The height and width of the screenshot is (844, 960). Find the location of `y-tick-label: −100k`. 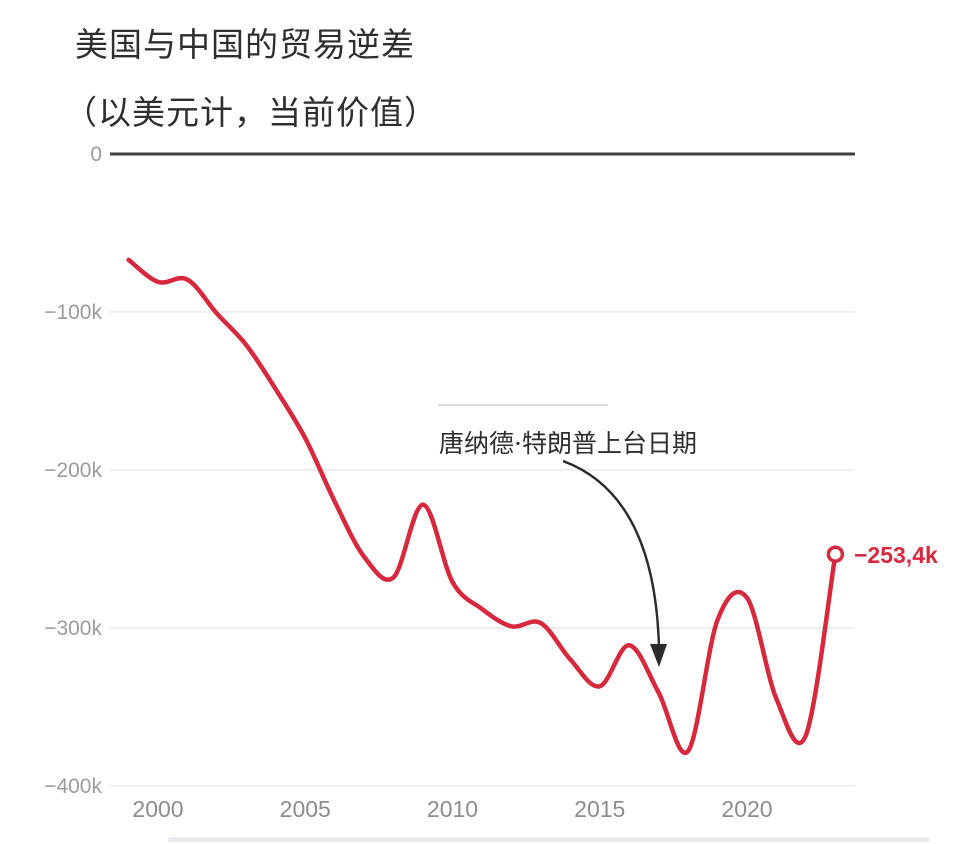

y-tick-label: −100k is located at coordinates (73, 312).